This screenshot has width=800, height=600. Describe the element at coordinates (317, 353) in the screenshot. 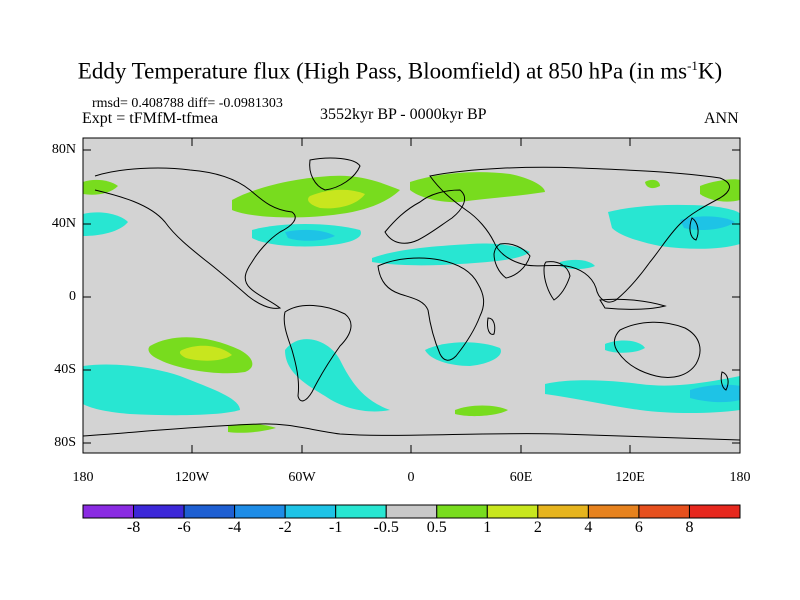

I see `south-america-coast` at that location.